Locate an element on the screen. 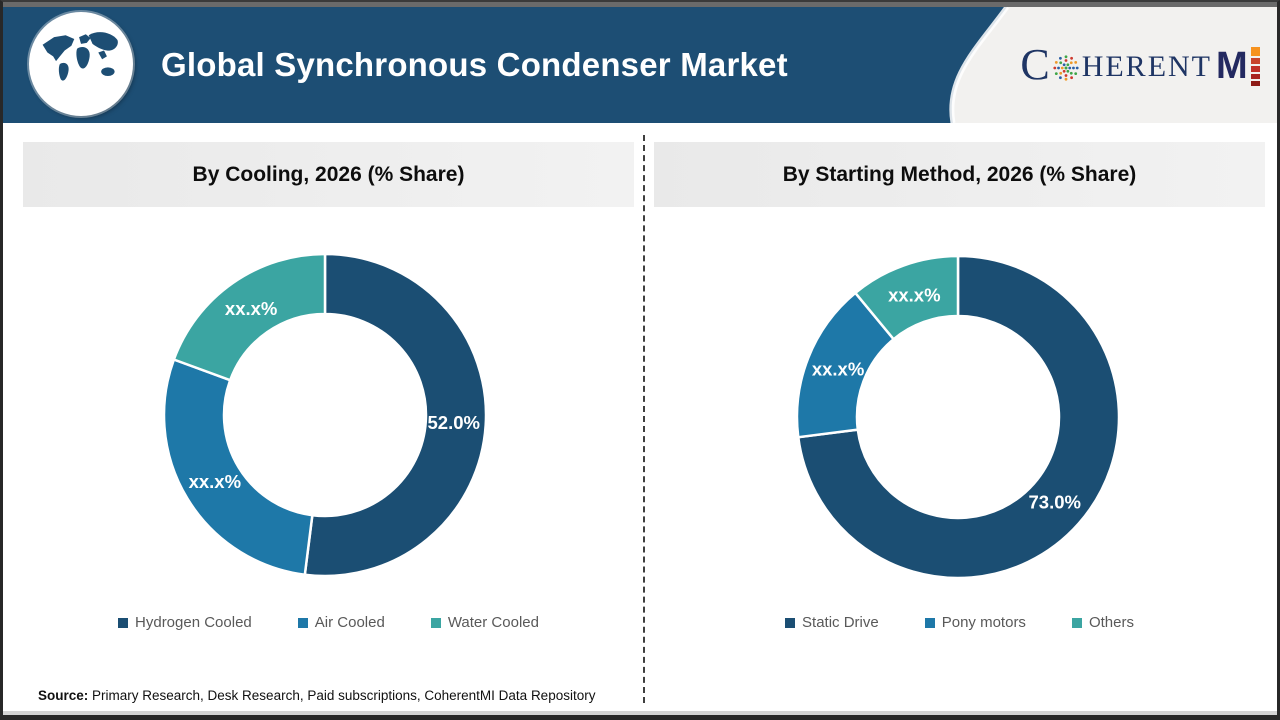 This screenshot has height=720, width=1280. legend-item-others: Others is located at coordinates (1102, 622).